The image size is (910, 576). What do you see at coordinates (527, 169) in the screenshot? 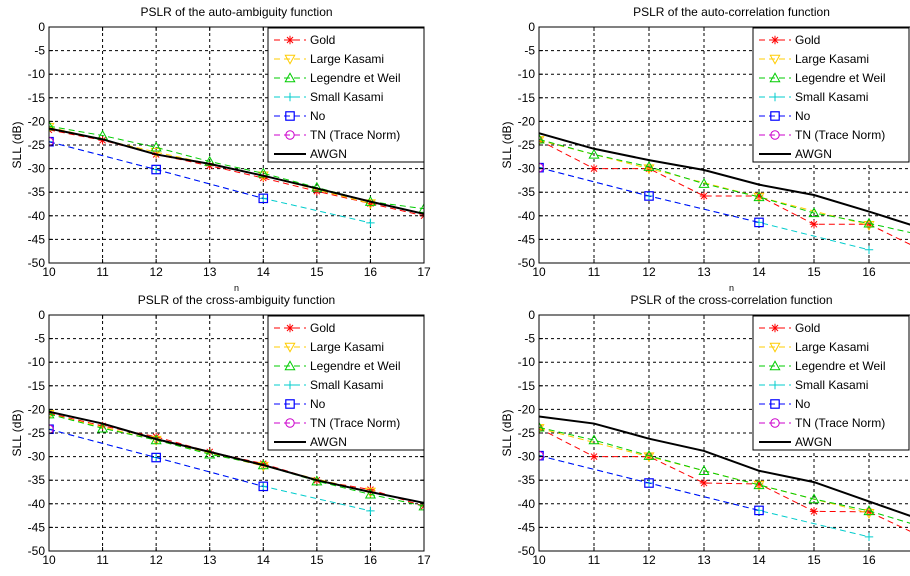
I see `y-tick-label: -30` at bounding box center [527, 169].